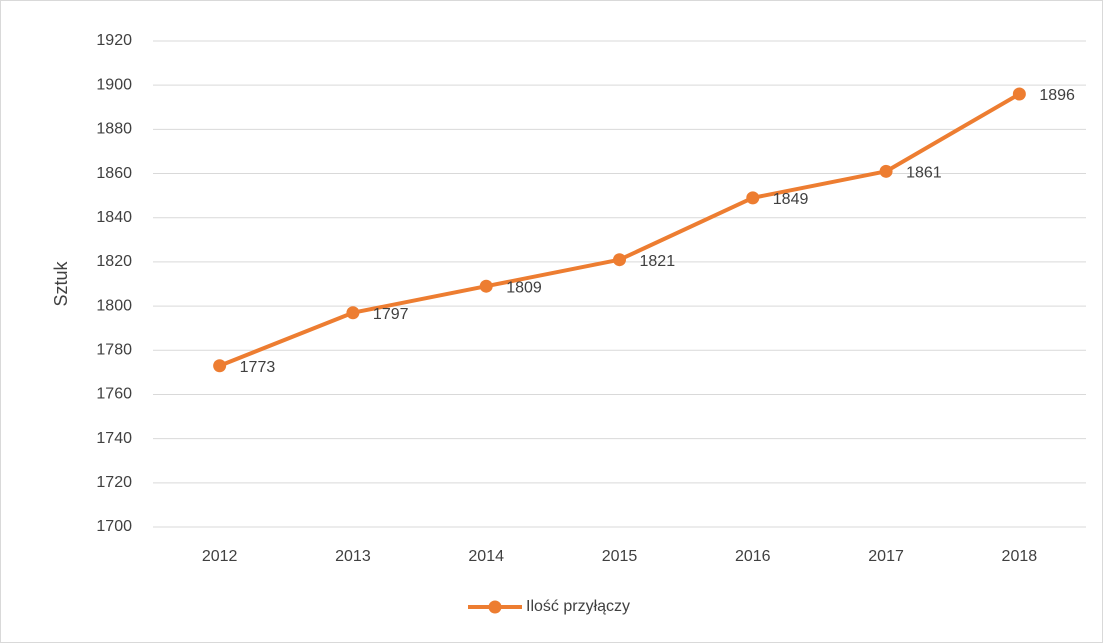 The width and height of the screenshot is (1103, 643). What do you see at coordinates (114, 217) in the screenshot?
I see `y-tick-label: 1840` at bounding box center [114, 217].